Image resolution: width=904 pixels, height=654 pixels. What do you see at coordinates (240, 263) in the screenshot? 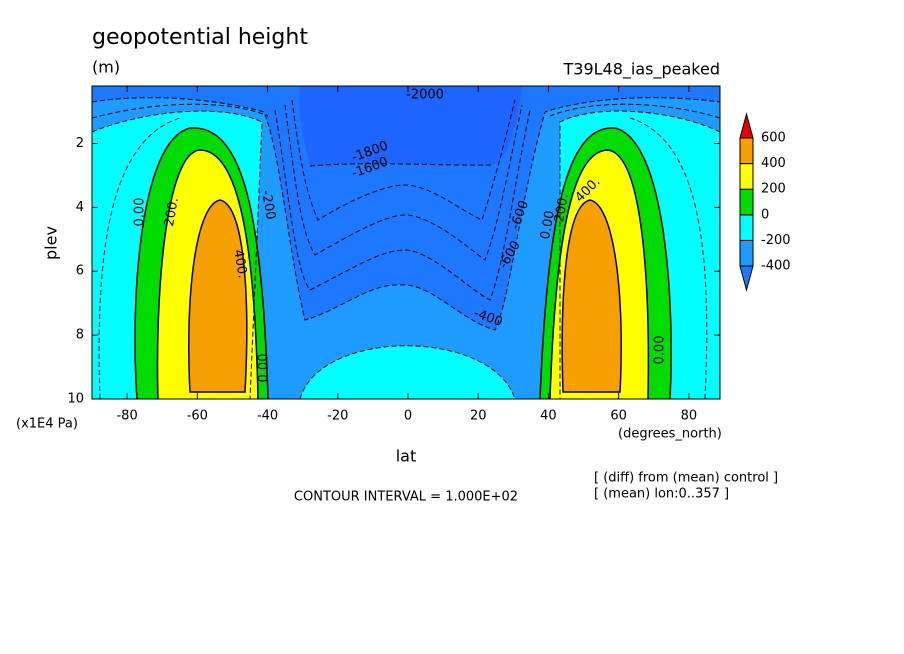
I see `contour-label: 400.` at bounding box center [240, 263].